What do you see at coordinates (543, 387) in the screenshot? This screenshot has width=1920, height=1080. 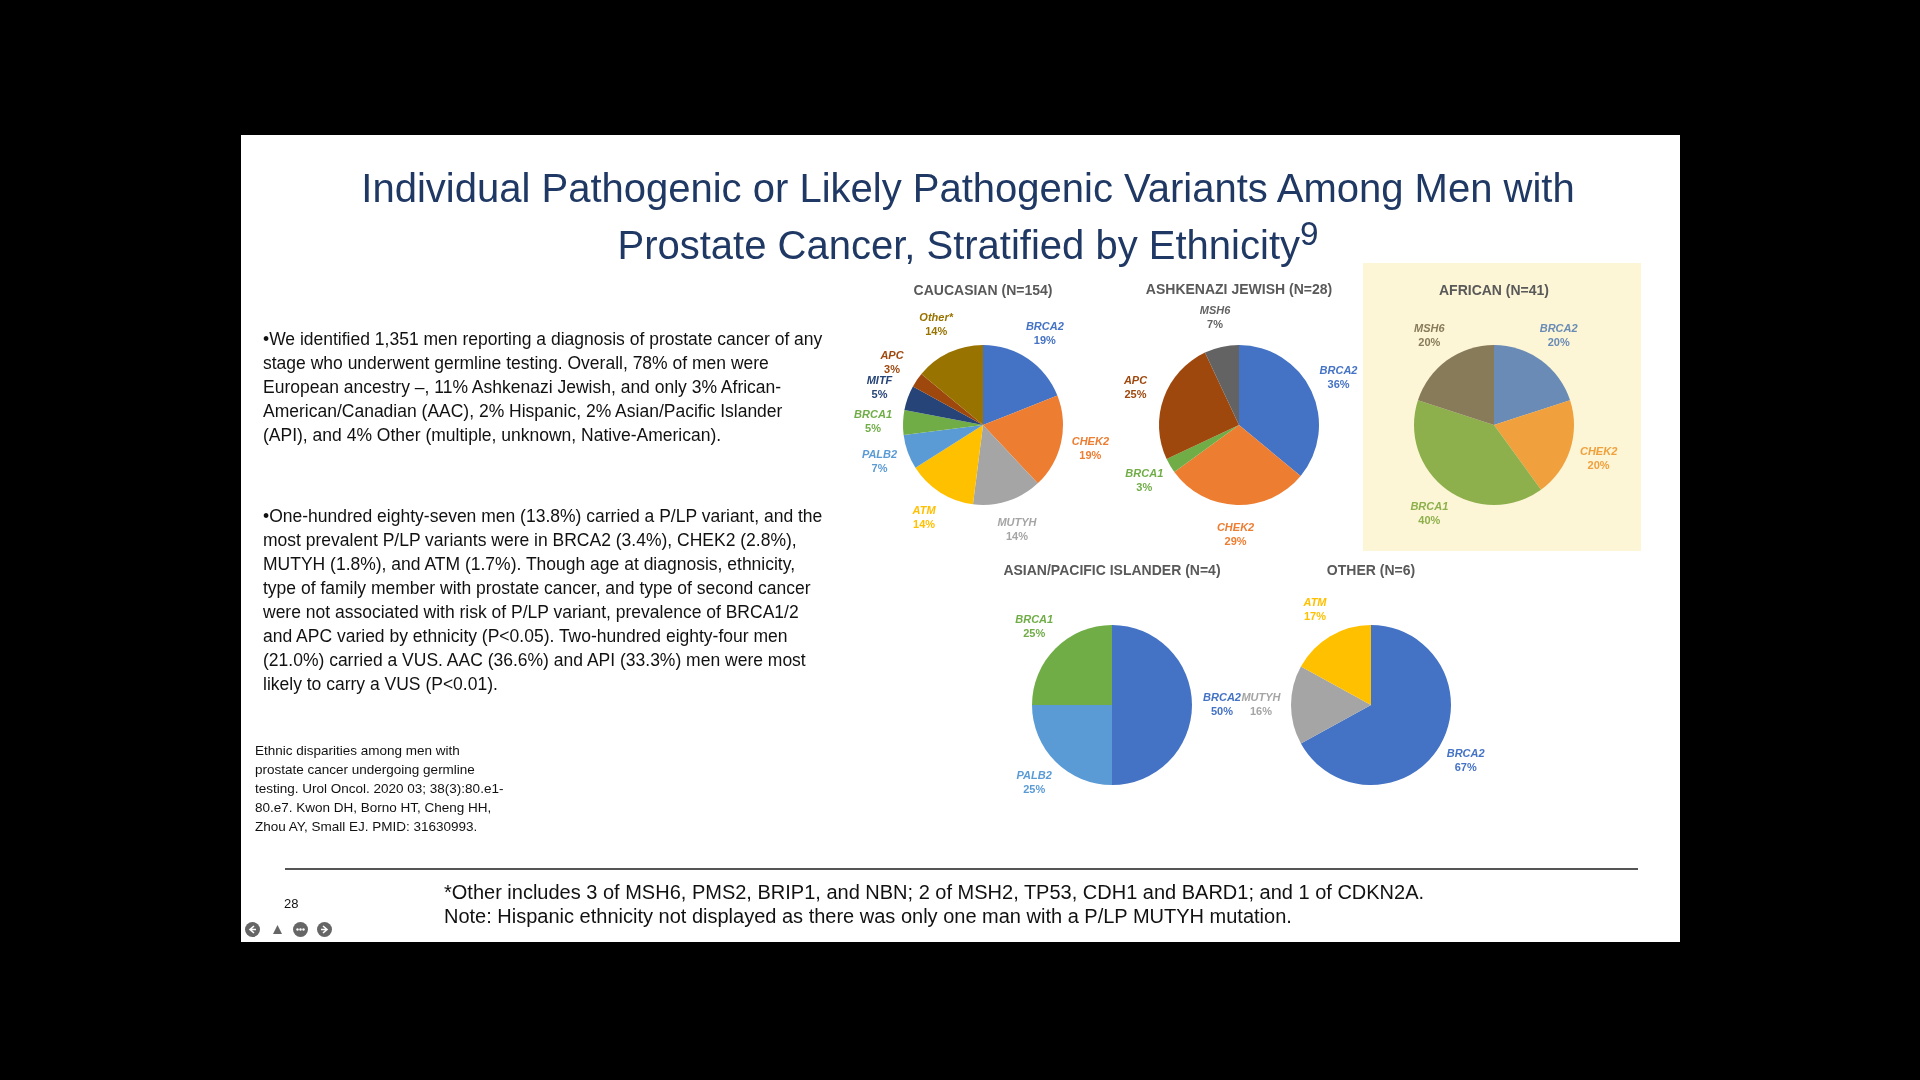 I see `text: •We identified 1,351 men reporting a diagnosis of prostate cancer of any stage who underwent germline testing. Overall, 78% of men were European ancestry –, 11% Ashkenazi Jewish, and only 3% African-American/Canadian (AAC), 2% Hispanic, 2% Asian/Pacific Islander (API), and 4% Other (multiple, unknown, Native-American).` at bounding box center [543, 387].